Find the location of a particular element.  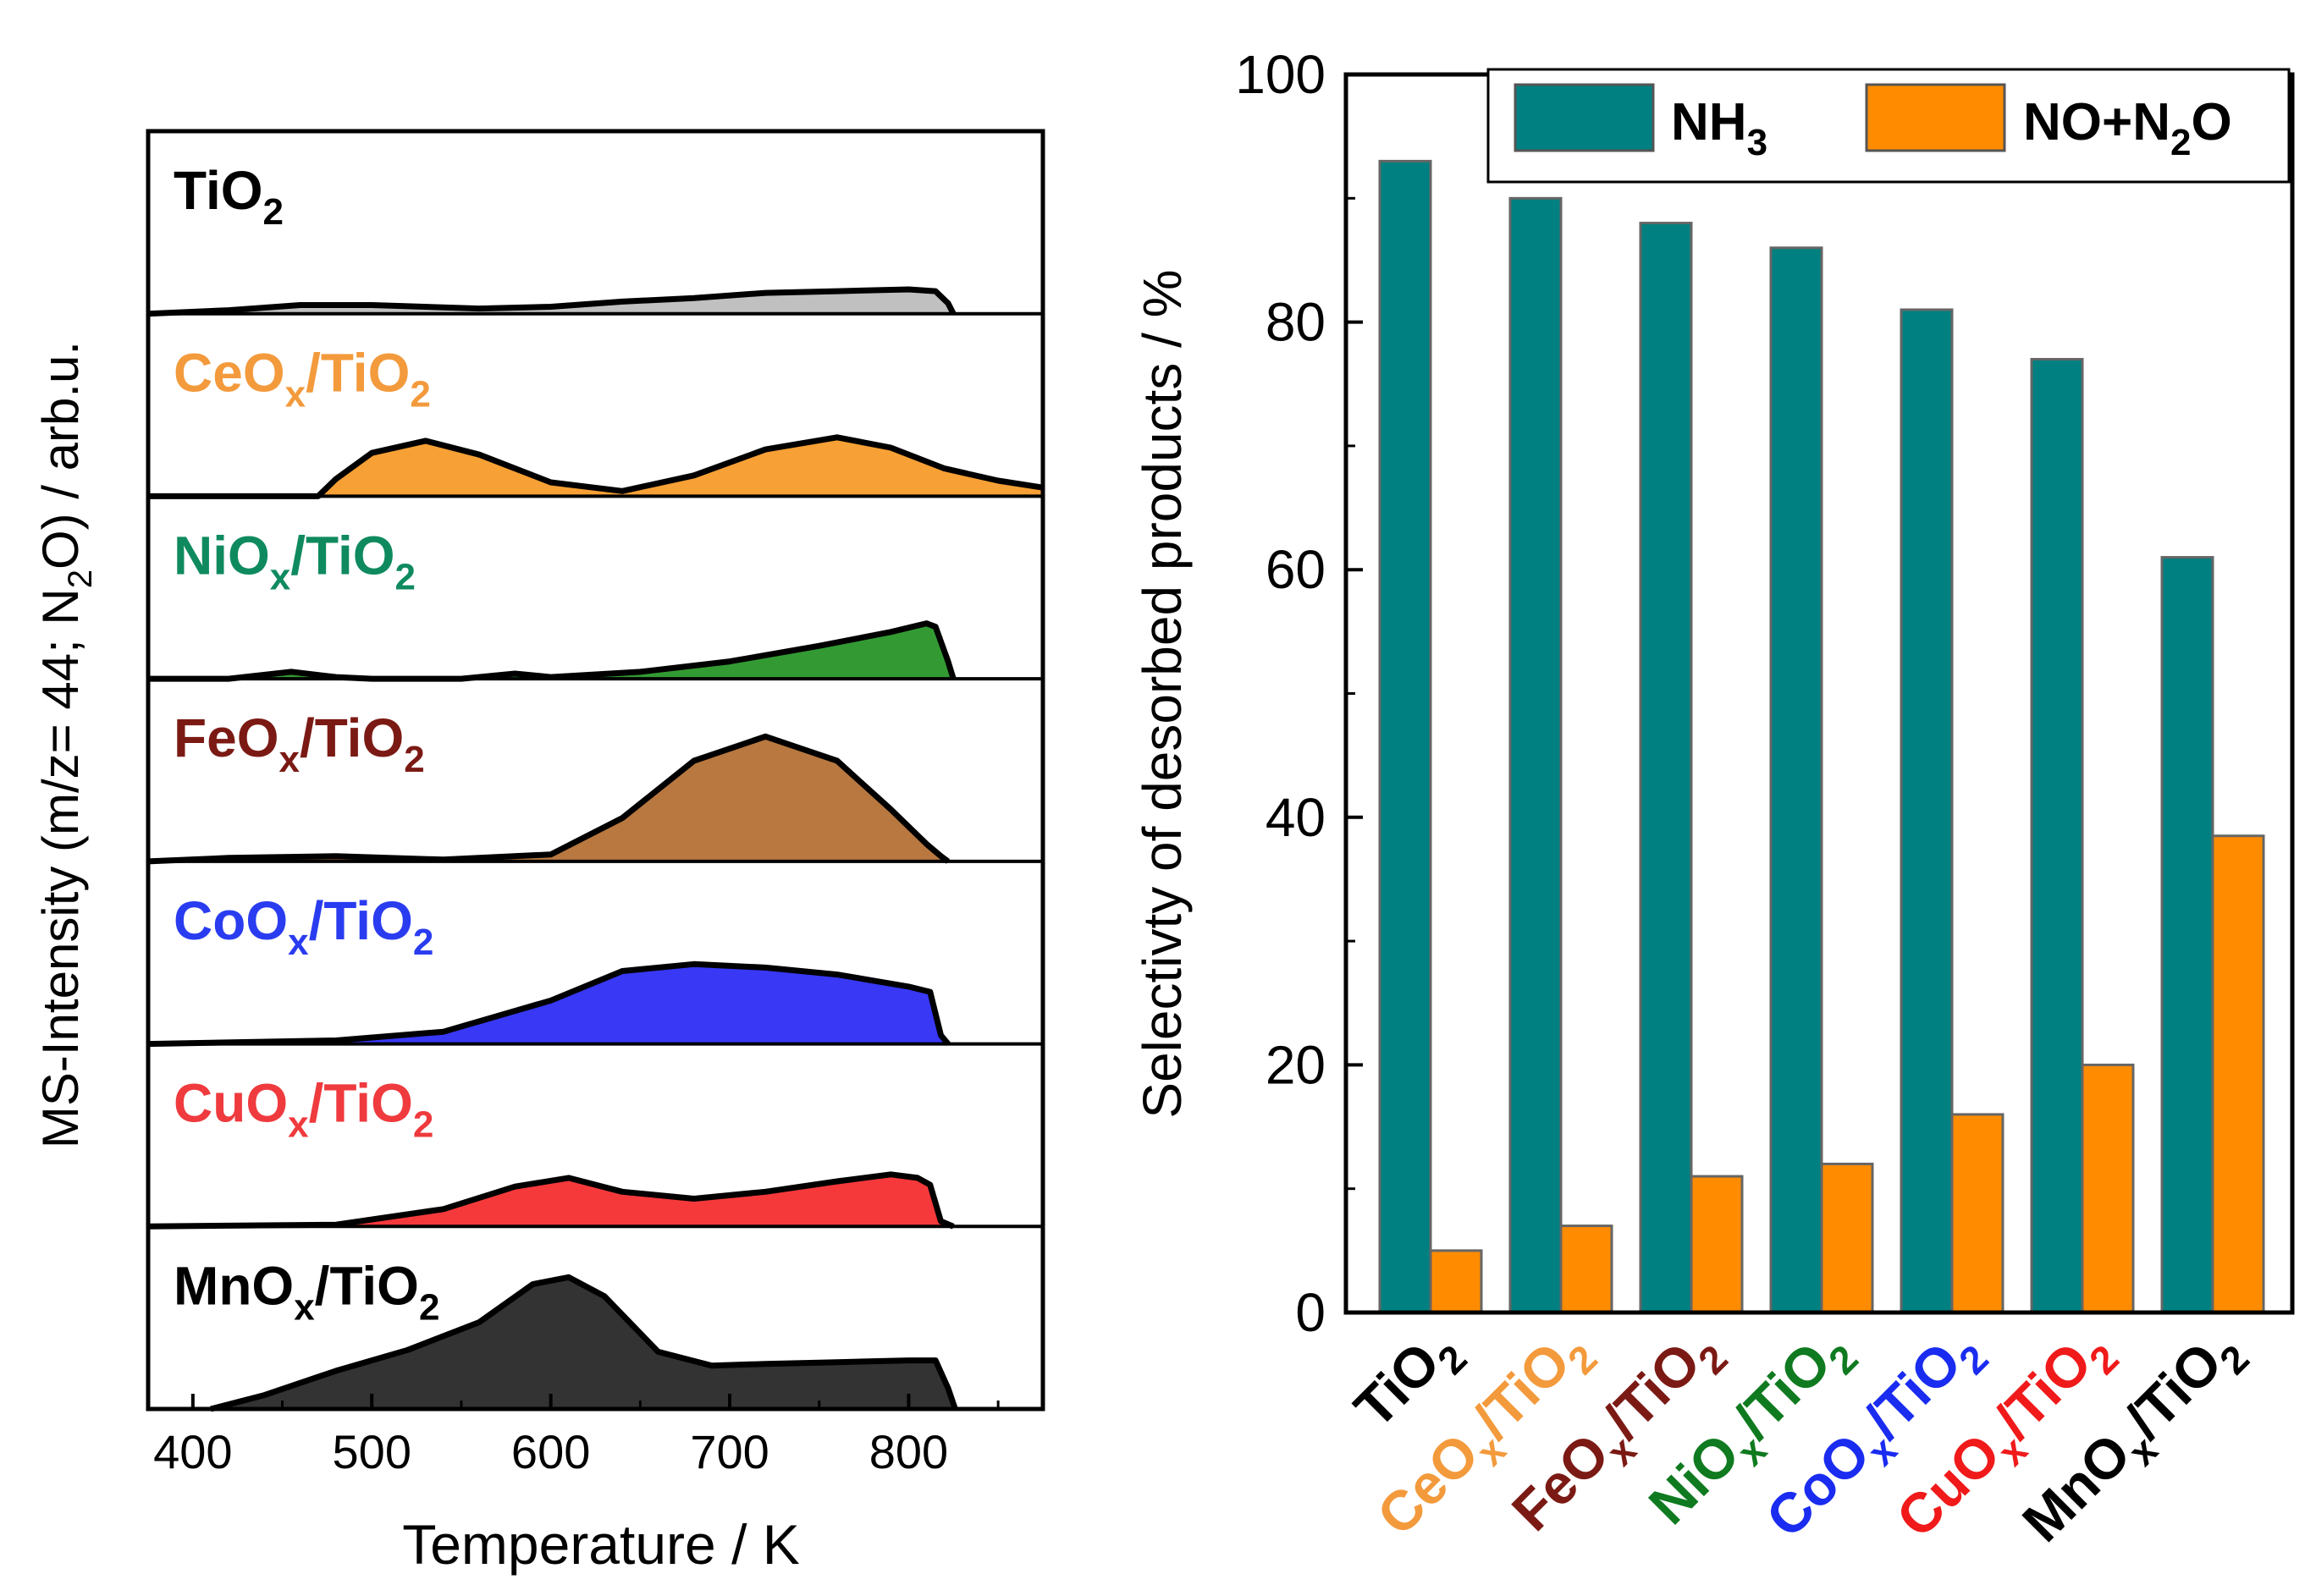

tpd-x-tick-label: 800 is located at coordinates (908, 1451).